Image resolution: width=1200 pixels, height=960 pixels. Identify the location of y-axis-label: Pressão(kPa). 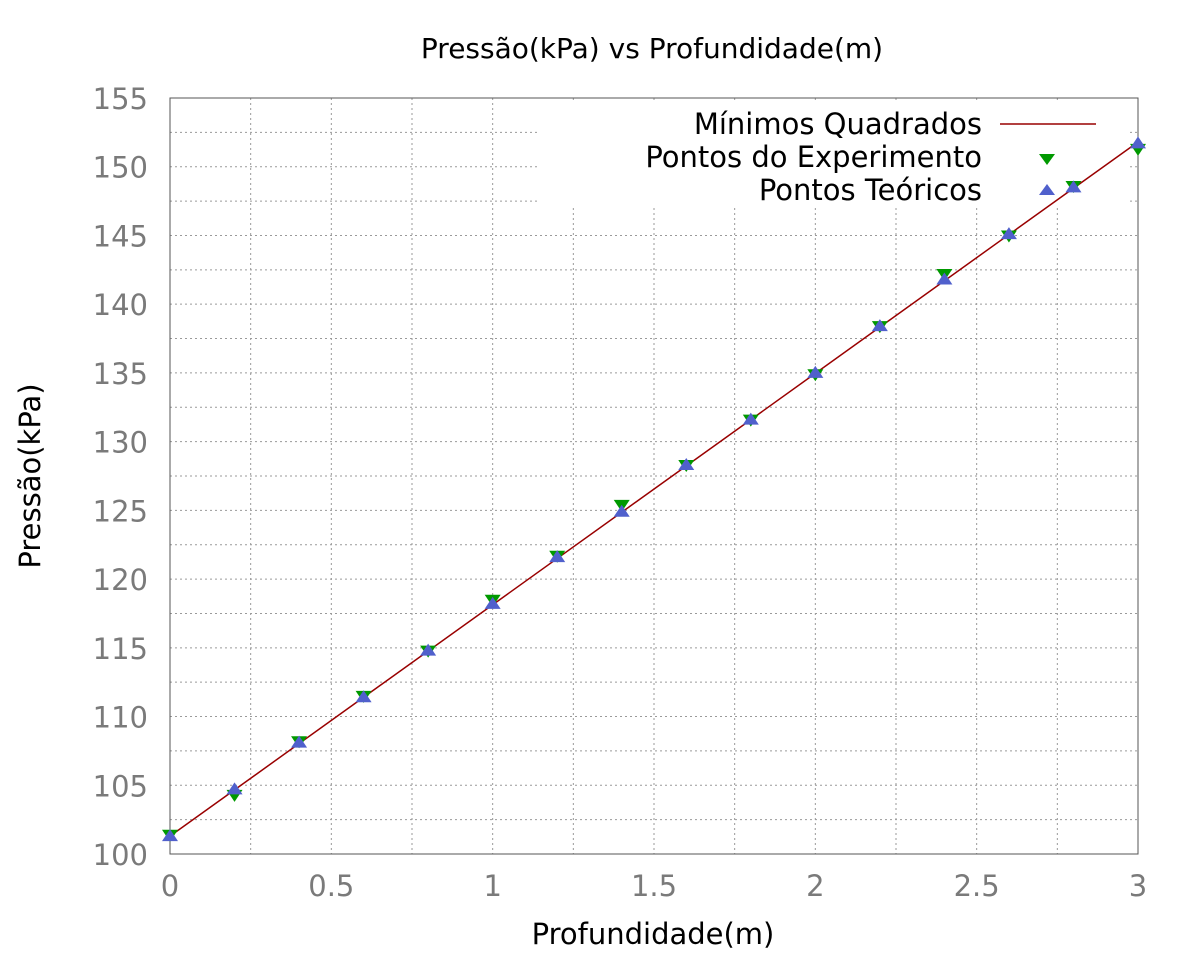
(30, 475).